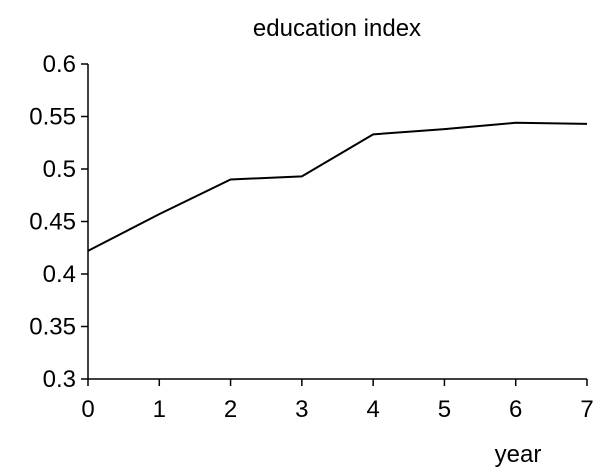 This screenshot has width=597, height=475. What do you see at coordinates (59, 169) in the screenshot?
I see `y-tick-label: 0.5` at bounding box center [59, 169].